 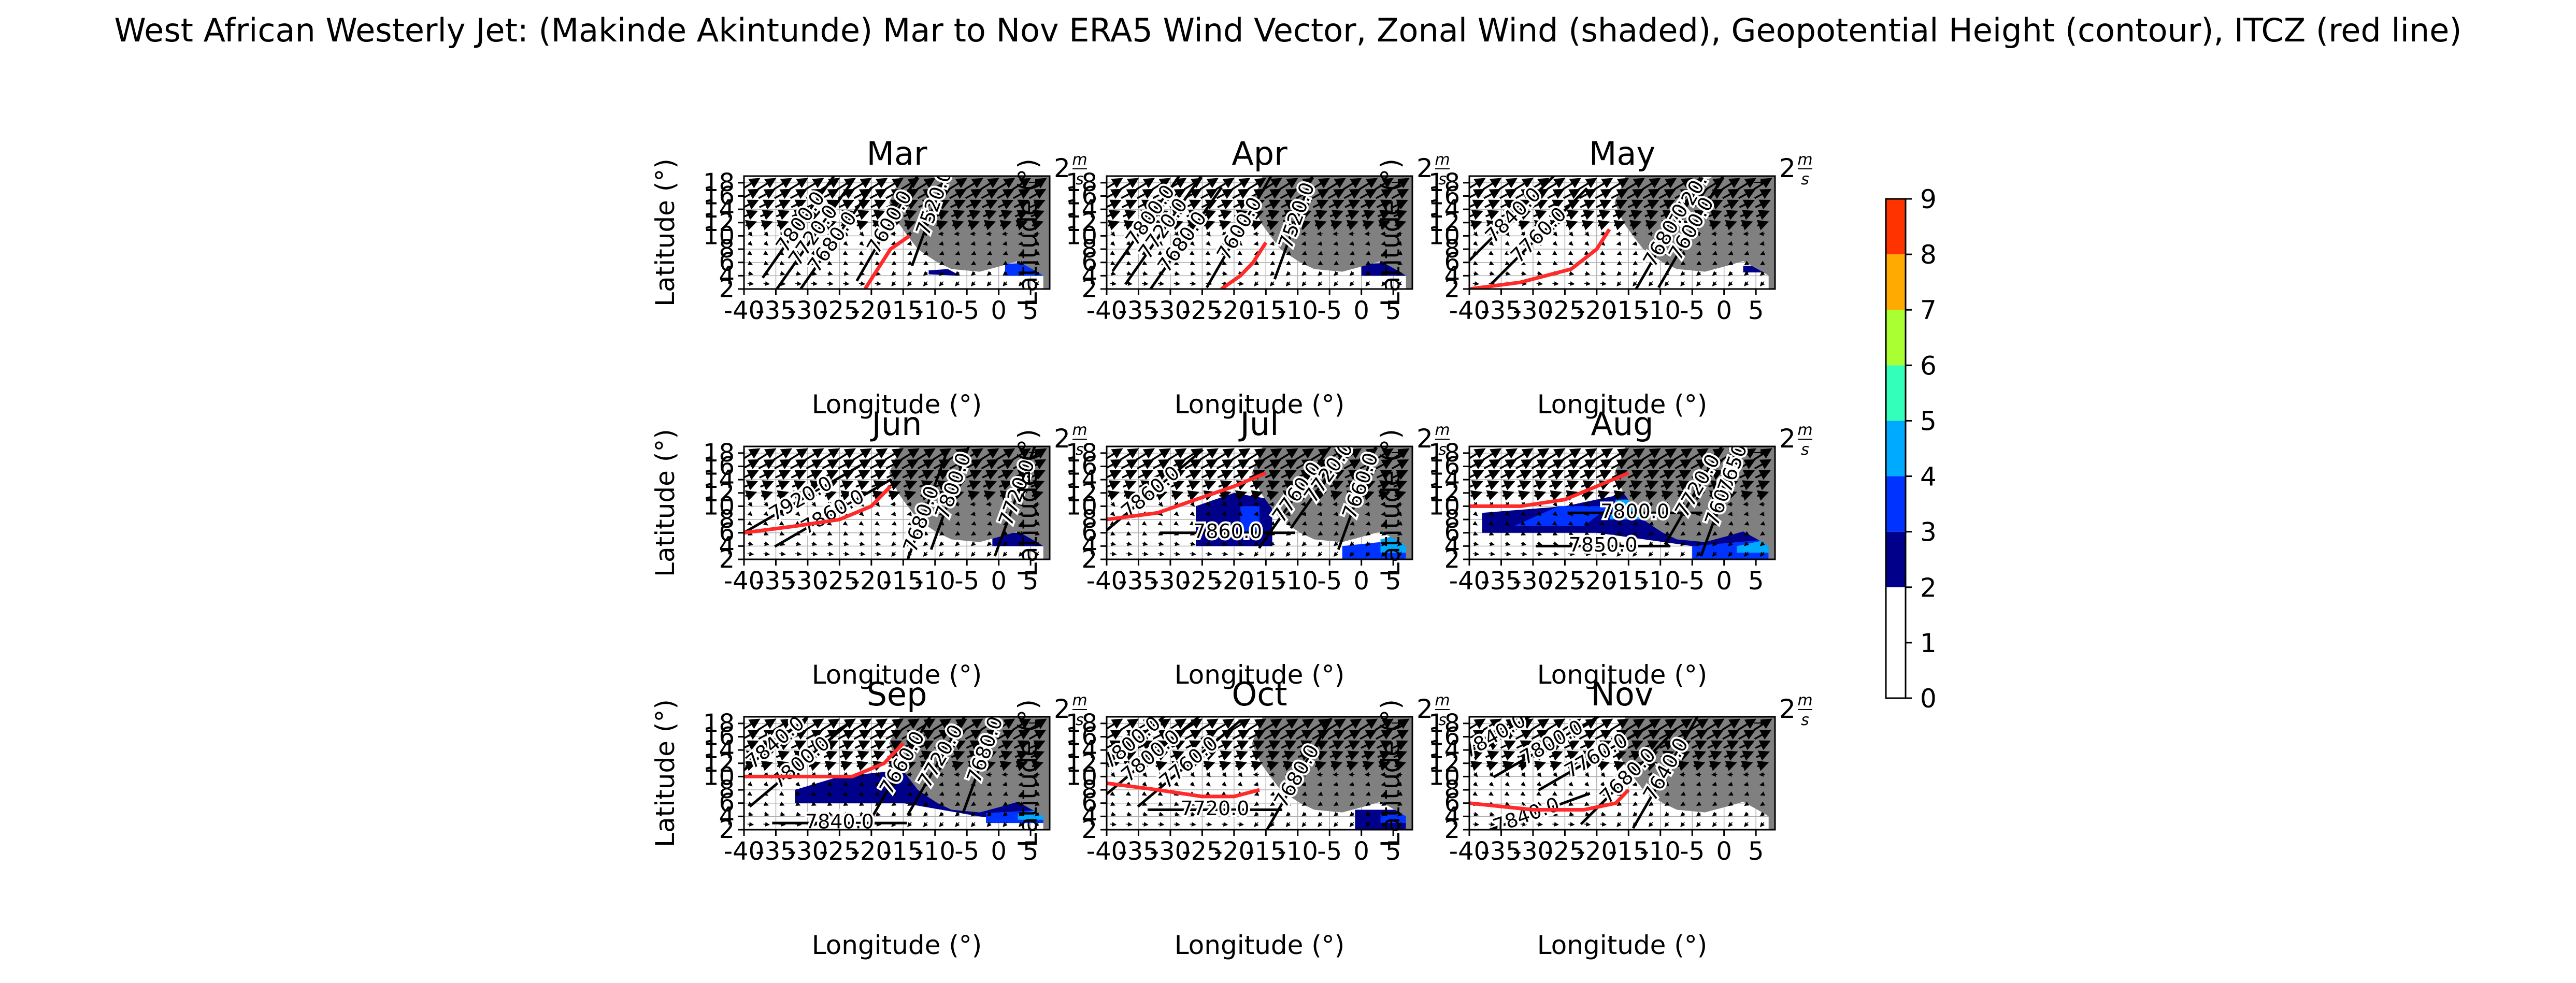 I want to click on colorbar-tick-label: 7, so click(x=1929, y=310).